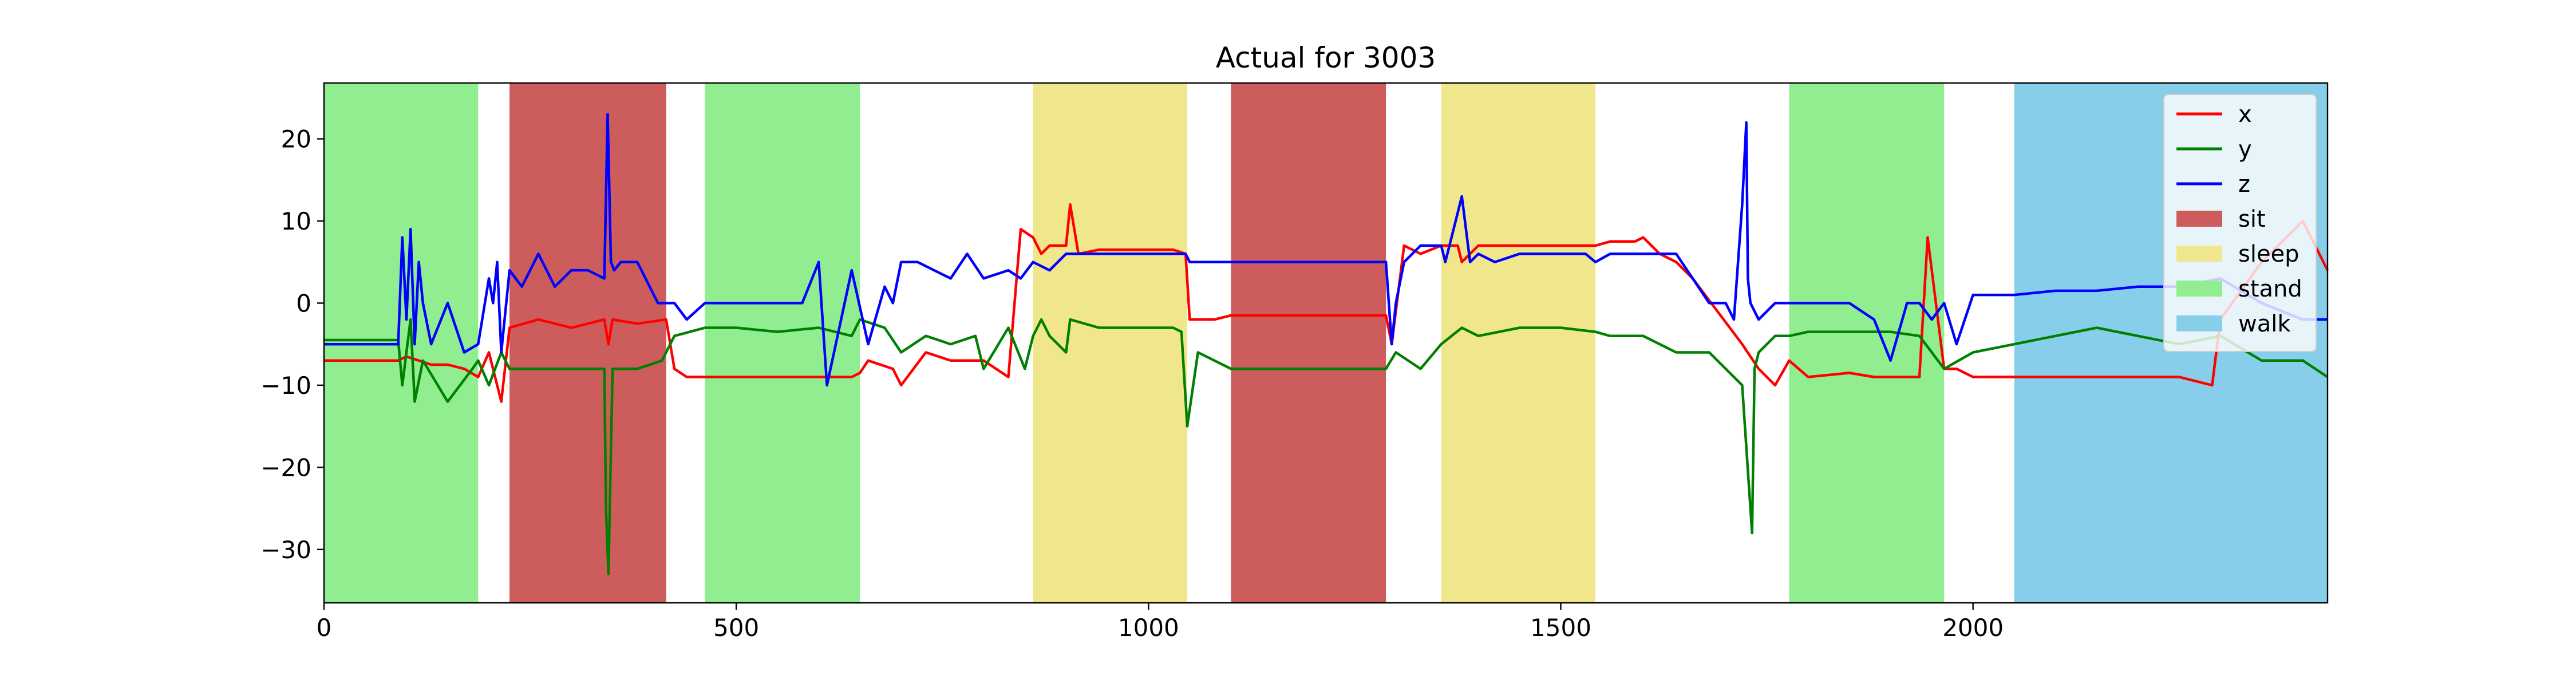 Image resolution: width=2576 pixels, height=687 pixels. I want to click on x-axis: 0 500 1000 1500 2000, so click(1160, 623).